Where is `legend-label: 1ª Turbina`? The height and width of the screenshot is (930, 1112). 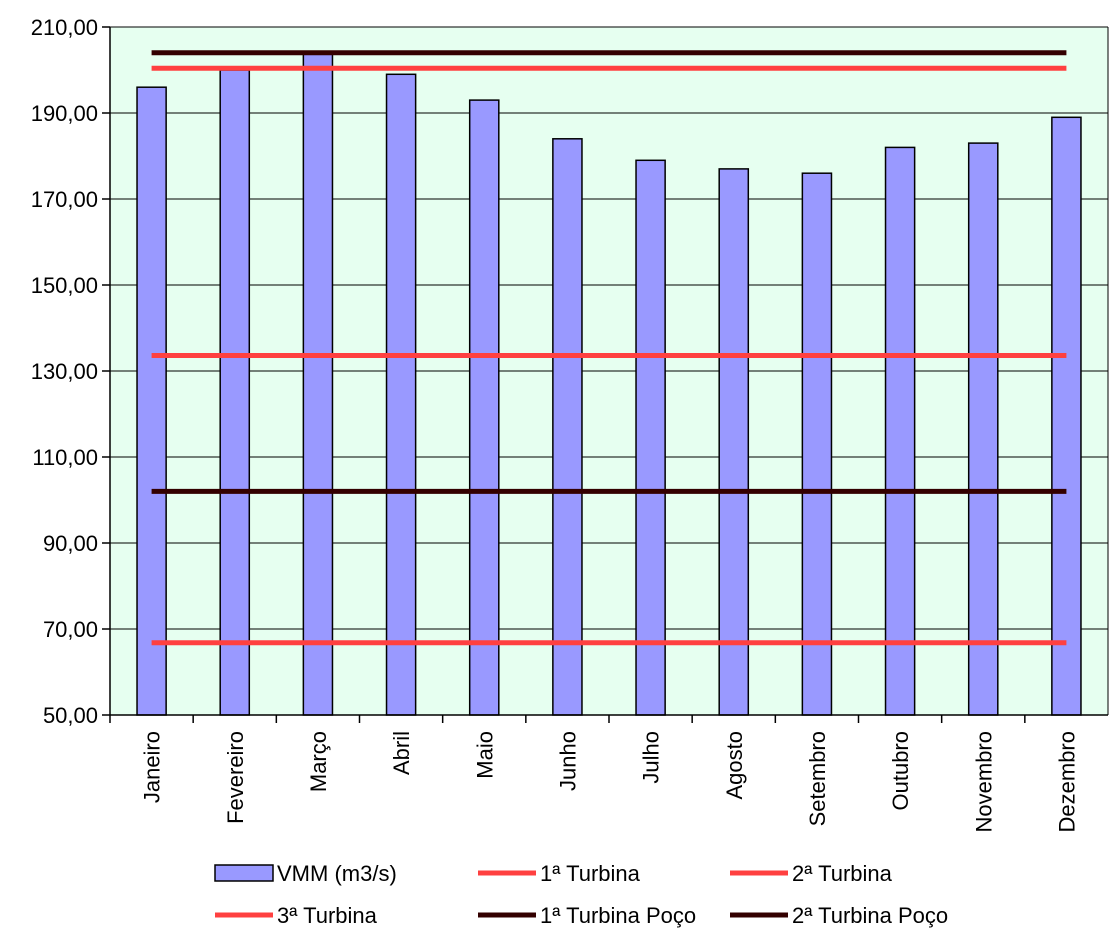 legend-label: 1ª Turbina is located at coordinates (590, 873).